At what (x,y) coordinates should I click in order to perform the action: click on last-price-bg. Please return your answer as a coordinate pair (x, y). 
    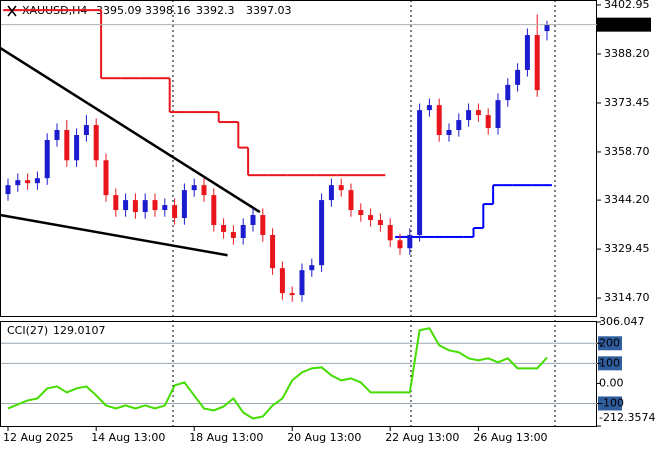
    Looking at the image, I should click on (624, 24).